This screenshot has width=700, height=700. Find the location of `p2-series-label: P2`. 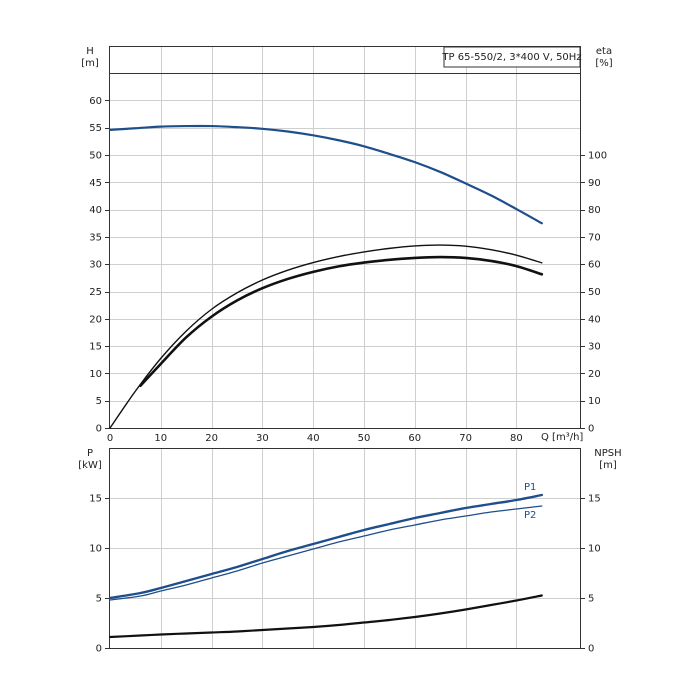

p2-series-label: P2 is located at coordinates (530, 515).